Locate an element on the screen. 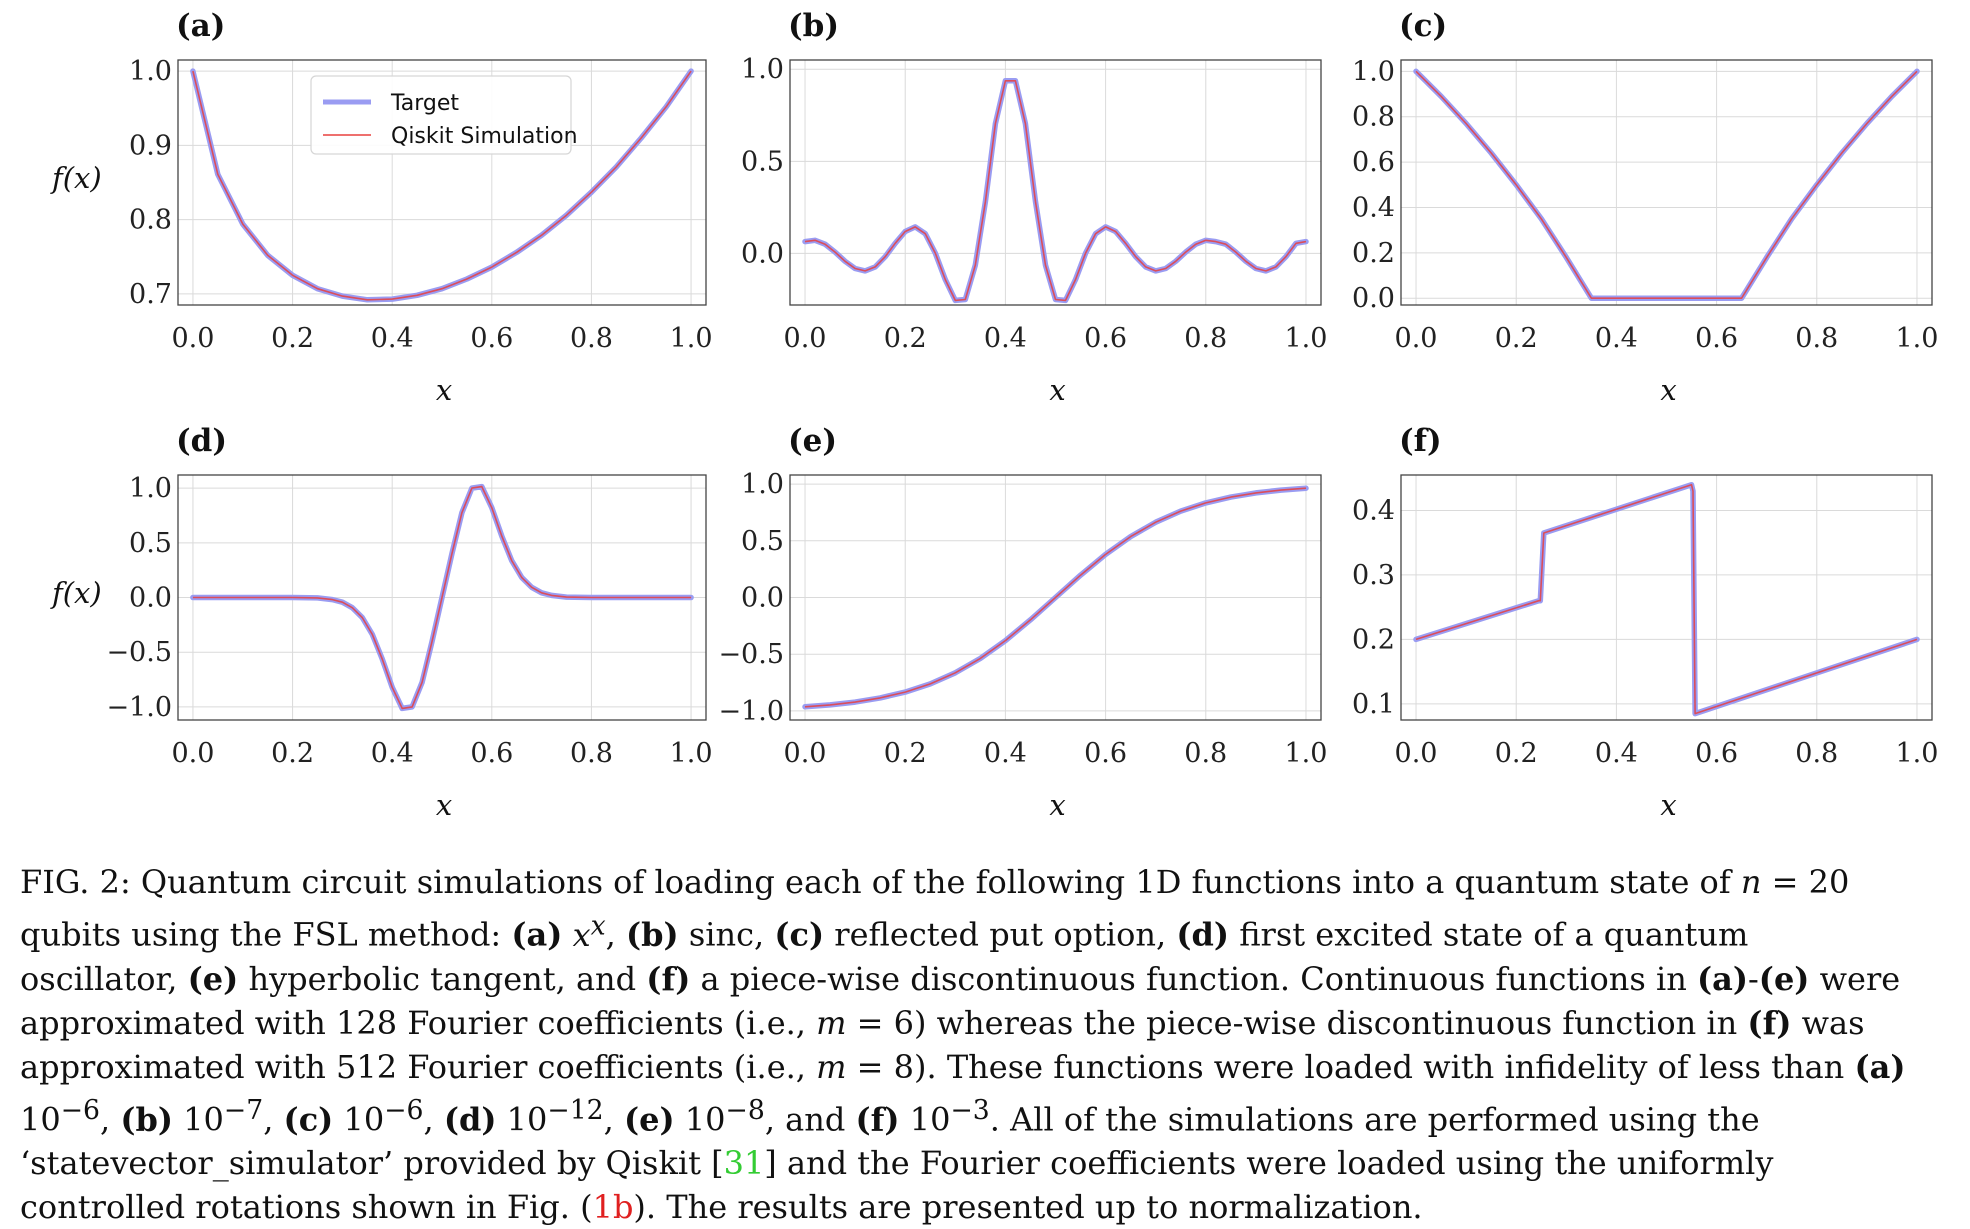  panel-b: 0.0 0.2 0.4 0.6 0.8 1.00.00.51.0(b)x is located at coordinates (1034, 207).